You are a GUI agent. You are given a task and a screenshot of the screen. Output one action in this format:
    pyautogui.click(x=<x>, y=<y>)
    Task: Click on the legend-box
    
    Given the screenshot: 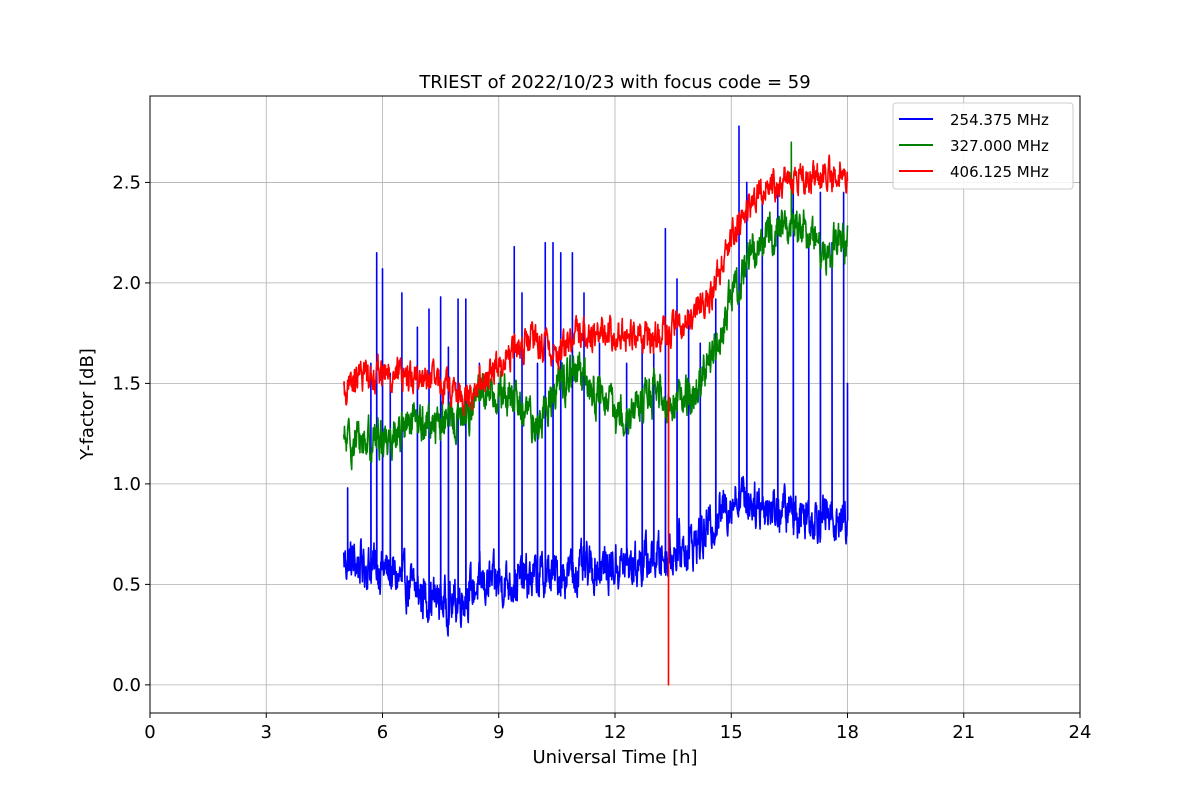 What is the action you would take?
    pyautogui.click(x=983, y=146)
    